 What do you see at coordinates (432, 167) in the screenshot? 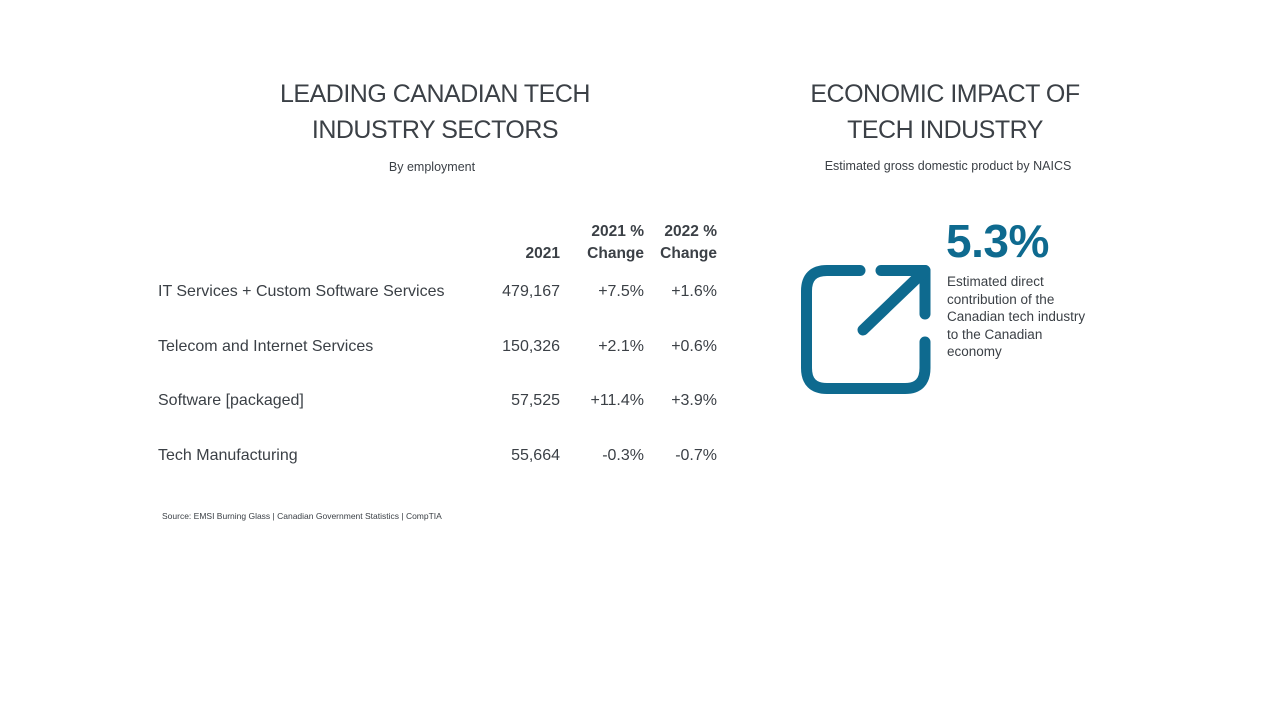
I see `sectors-subtitle: By employment` at bounding box center [432, 167].